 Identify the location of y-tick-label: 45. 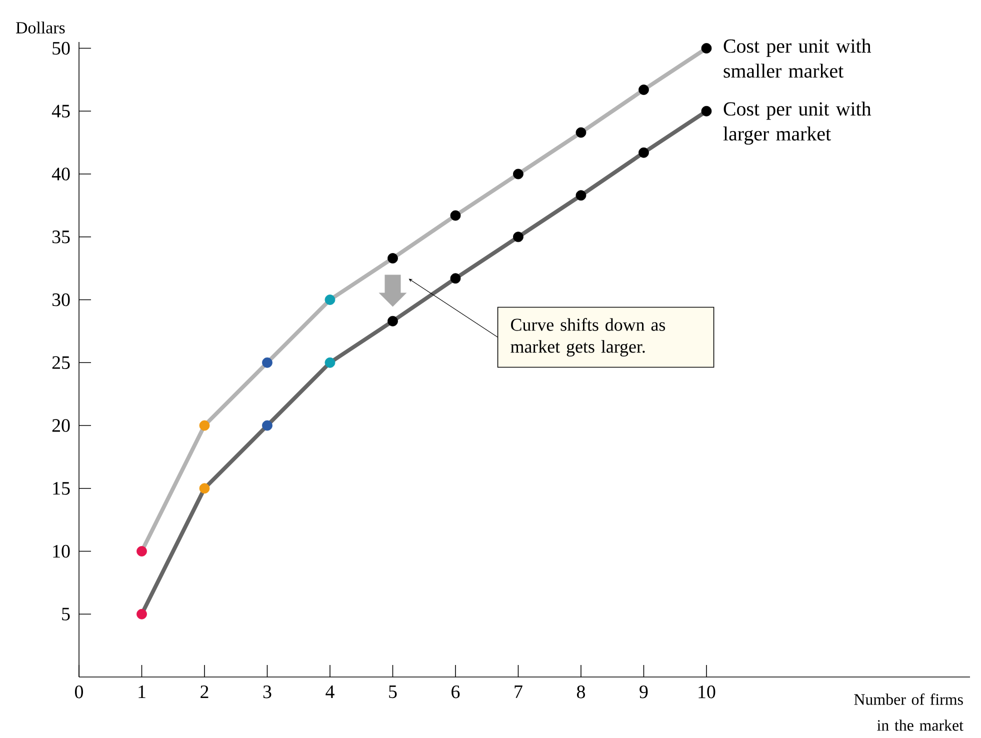
(61, 111).